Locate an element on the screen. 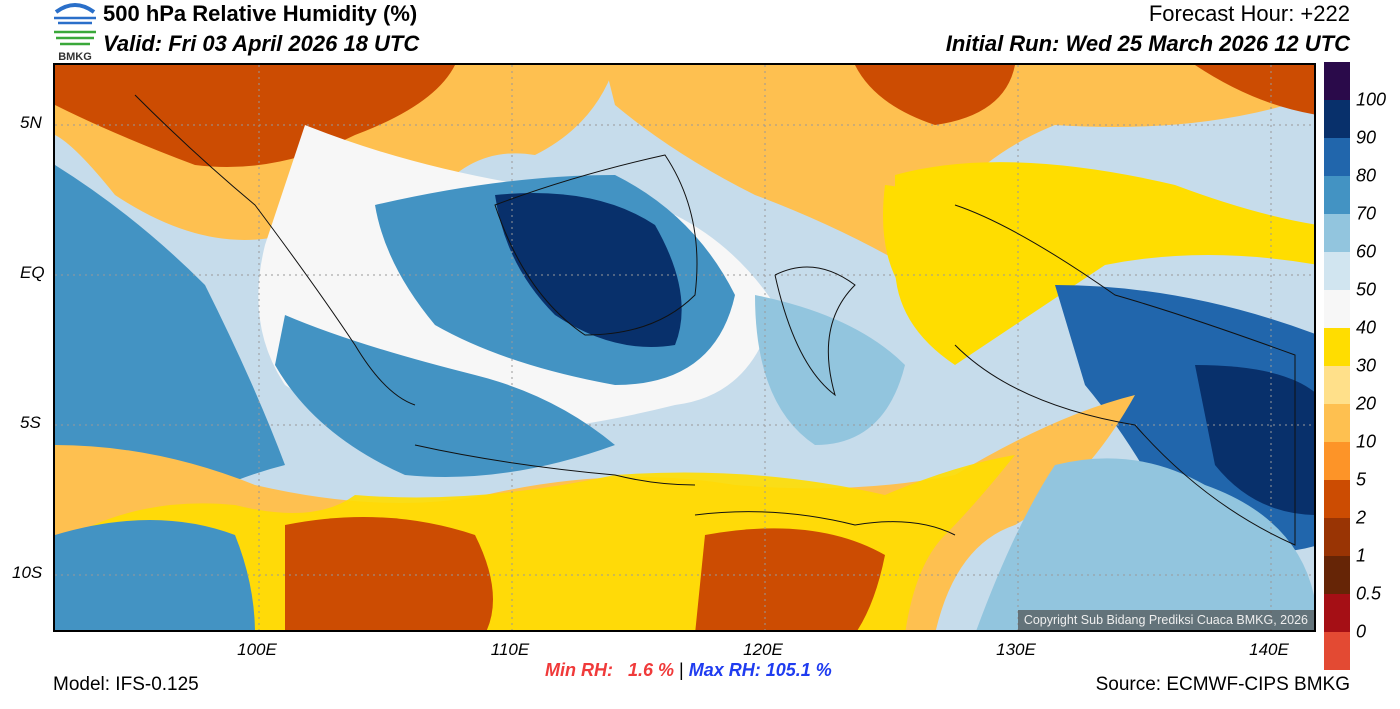 The width and height of the screenshot is (1400, 709). colorbar-label: 30 is located at coordinates (1366, 365).